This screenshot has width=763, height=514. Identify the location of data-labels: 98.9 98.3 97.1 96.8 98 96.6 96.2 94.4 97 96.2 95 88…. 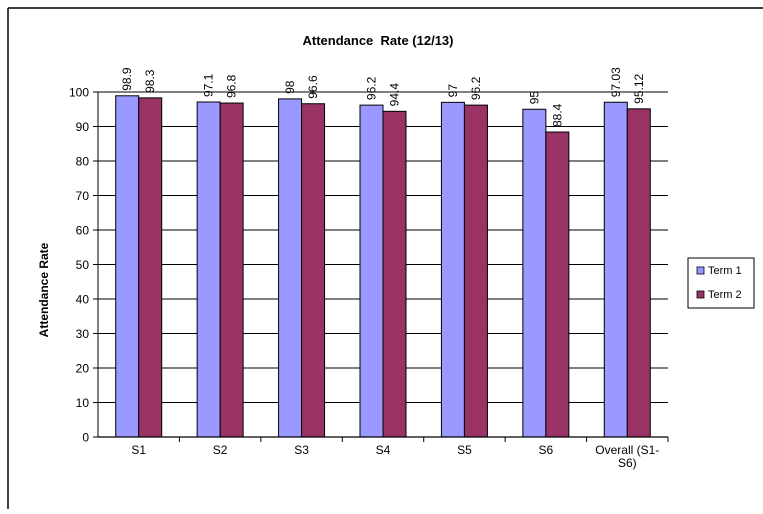
(383, 97).